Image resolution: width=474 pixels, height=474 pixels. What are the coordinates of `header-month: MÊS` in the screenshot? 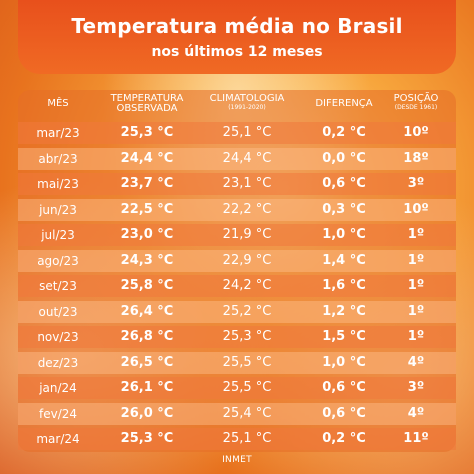 It's located at (58, 104).